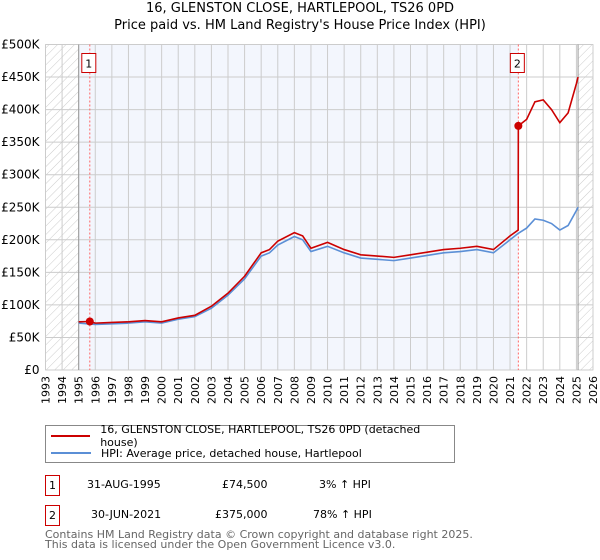 Image resolution: width=600 pixels, height=560 pixels. What do you see at coordinates (21, 110) in the screenshot?
I see `y-tick-label: £400K` at bounding box center [21, 110].